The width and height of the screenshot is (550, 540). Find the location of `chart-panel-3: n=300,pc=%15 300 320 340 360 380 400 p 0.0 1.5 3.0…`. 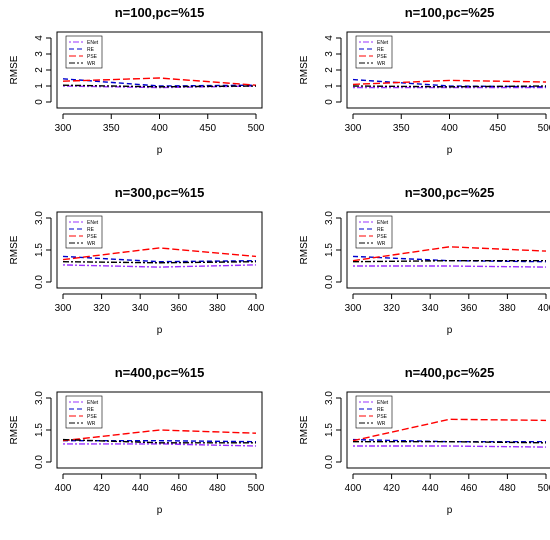

chart-panel-3: n=300,pc=%15 300 320 340 360 380 400 p 0.0 1.5 3.0… is located at coordinates (137, 260).